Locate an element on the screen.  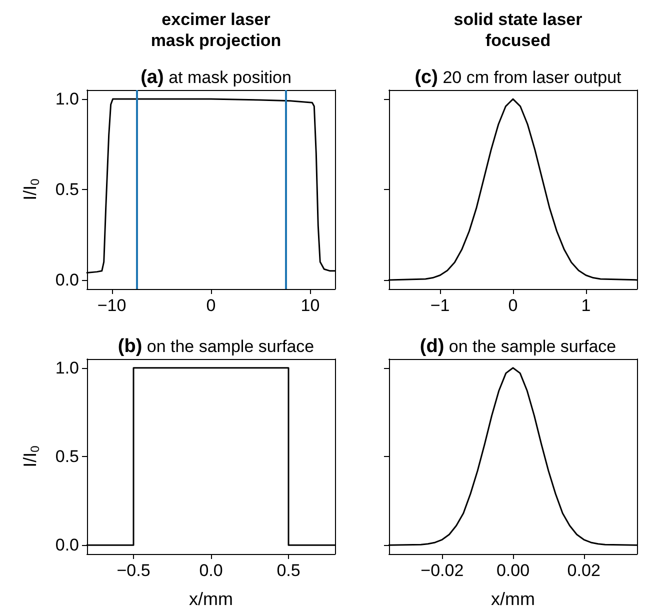
x-tick-label: 10 is located at coordinates (310, 305).